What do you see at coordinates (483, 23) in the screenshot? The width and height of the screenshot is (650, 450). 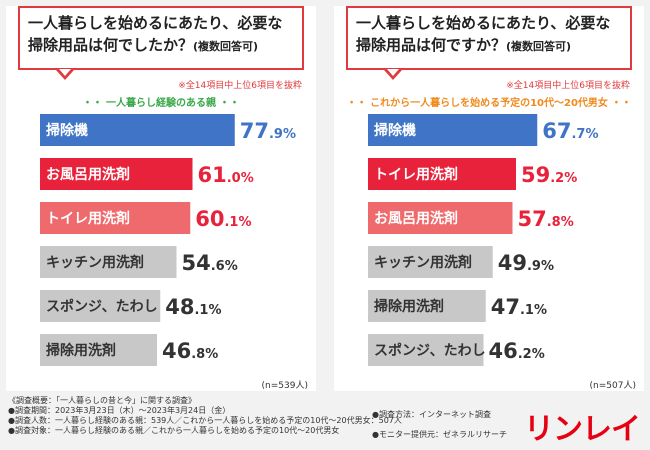 I see `right-question-line1: 一人暮らしを始めるにあたり、必要な` at bounding box center [483, 23].